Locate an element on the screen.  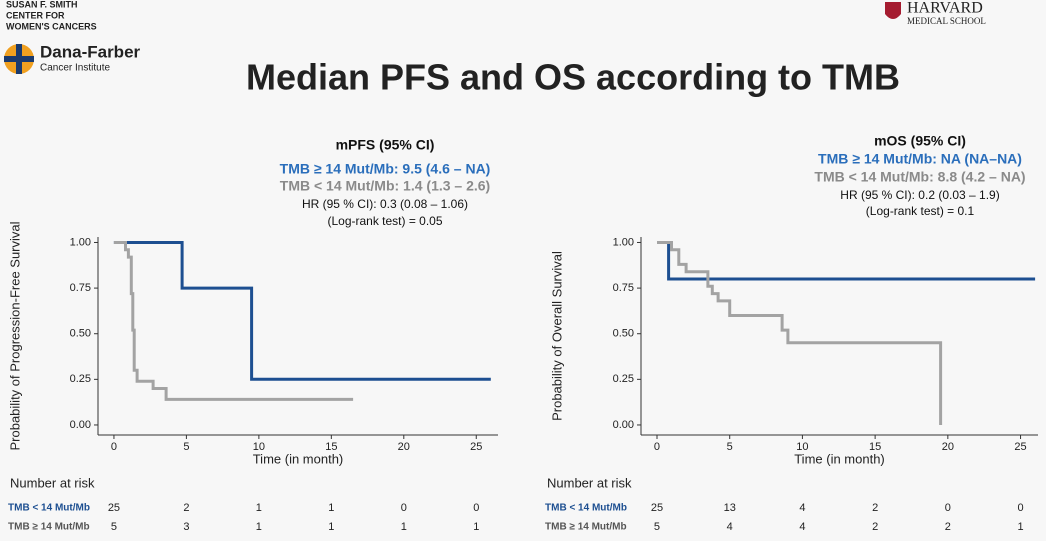
y-axis-label: Probability of Overall Survival is located at coordinates (556, 336).